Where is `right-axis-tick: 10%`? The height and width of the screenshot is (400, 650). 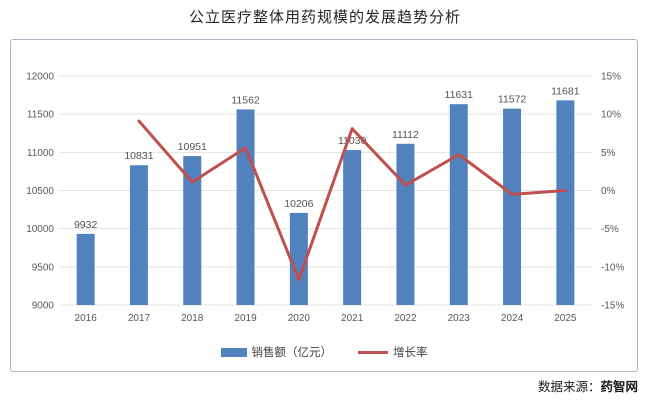
right-axis-tick: 10% is located at coordinates (611, 115).